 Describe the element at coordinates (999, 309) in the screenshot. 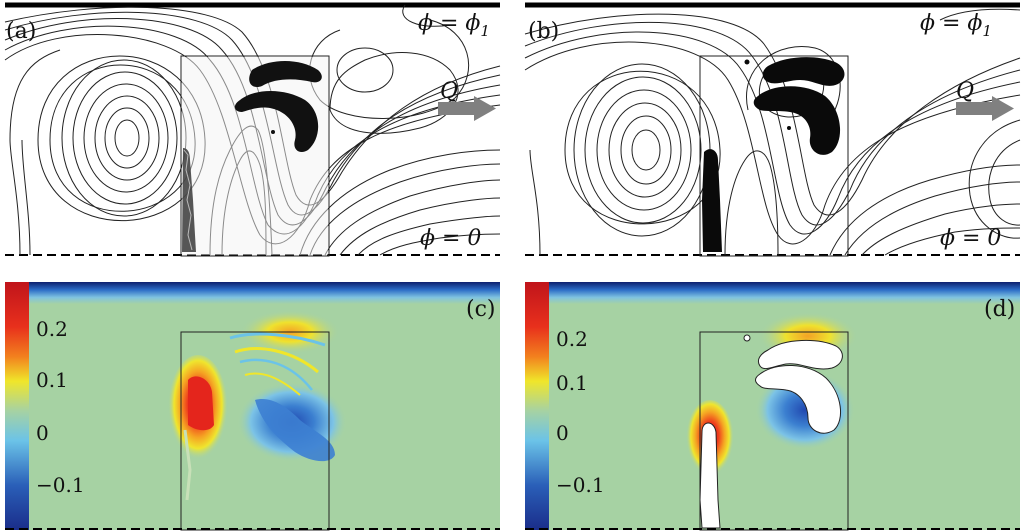

I see `panel-label: (d)` at that location.